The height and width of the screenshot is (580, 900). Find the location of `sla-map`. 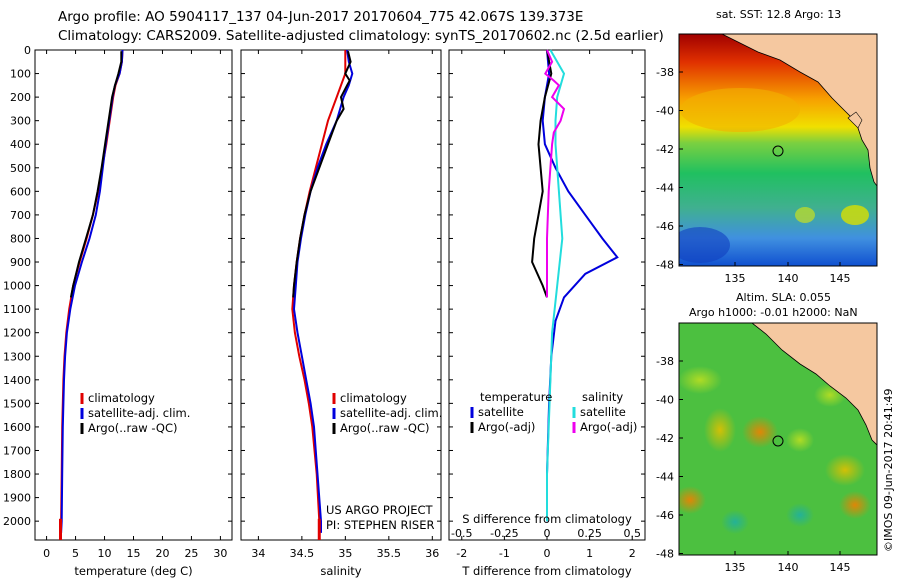

sla-map is located at coordinates (778, 439).